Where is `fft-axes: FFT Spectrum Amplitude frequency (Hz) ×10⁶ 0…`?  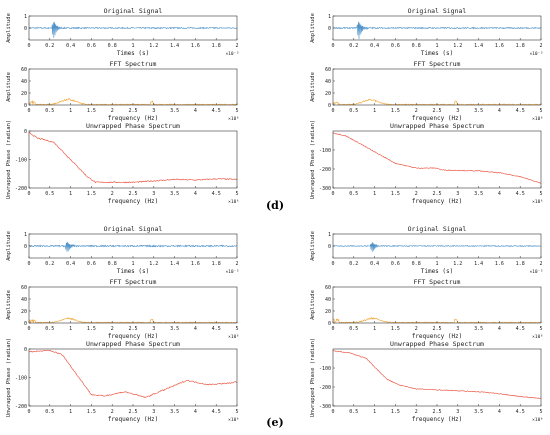 fft-axes: FFT Spectrum Amplitude frequency (Hz) ×10⁶ 0… is located at coordinates (122, 309).